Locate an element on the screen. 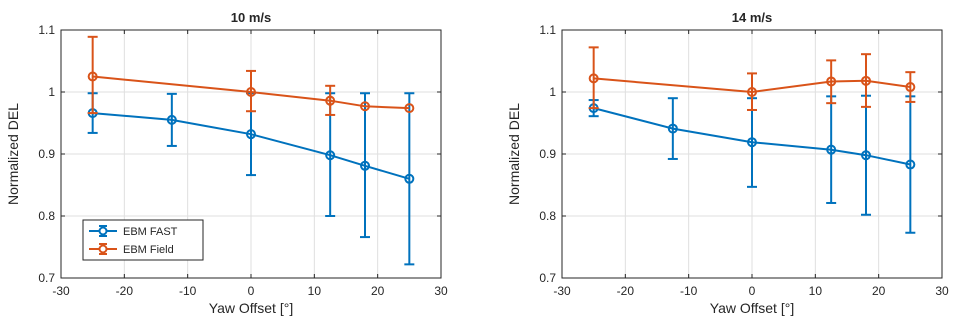 This screenshot has width=954, height=335. series-ebm-fast is located at coordinates (752, 164).